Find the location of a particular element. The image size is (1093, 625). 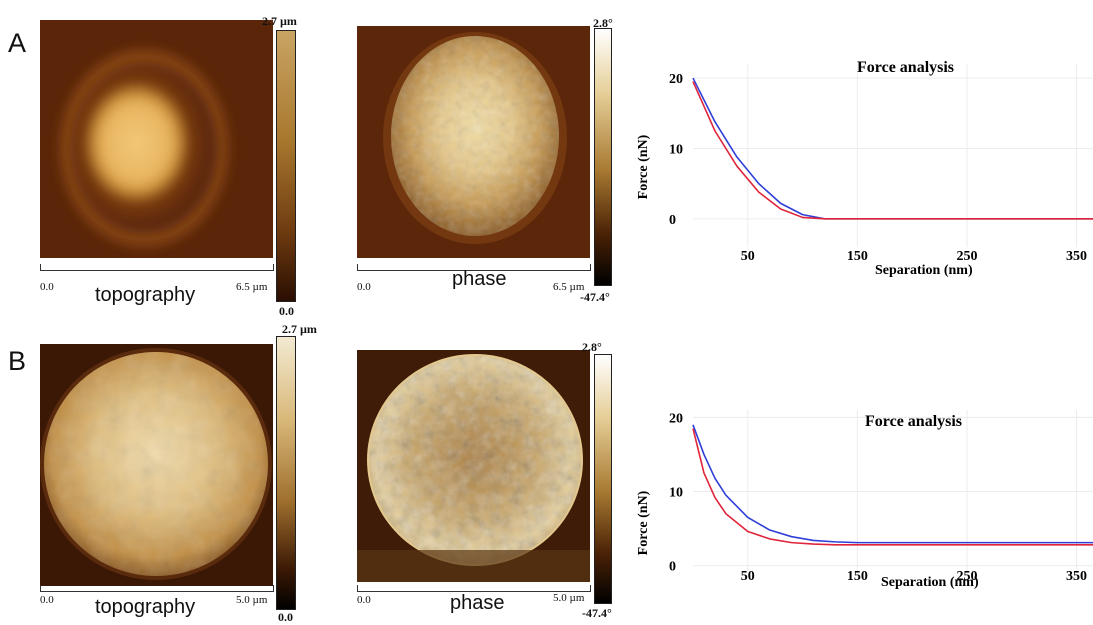

caption-topography-a: topography is located at coordinates (145, 295).